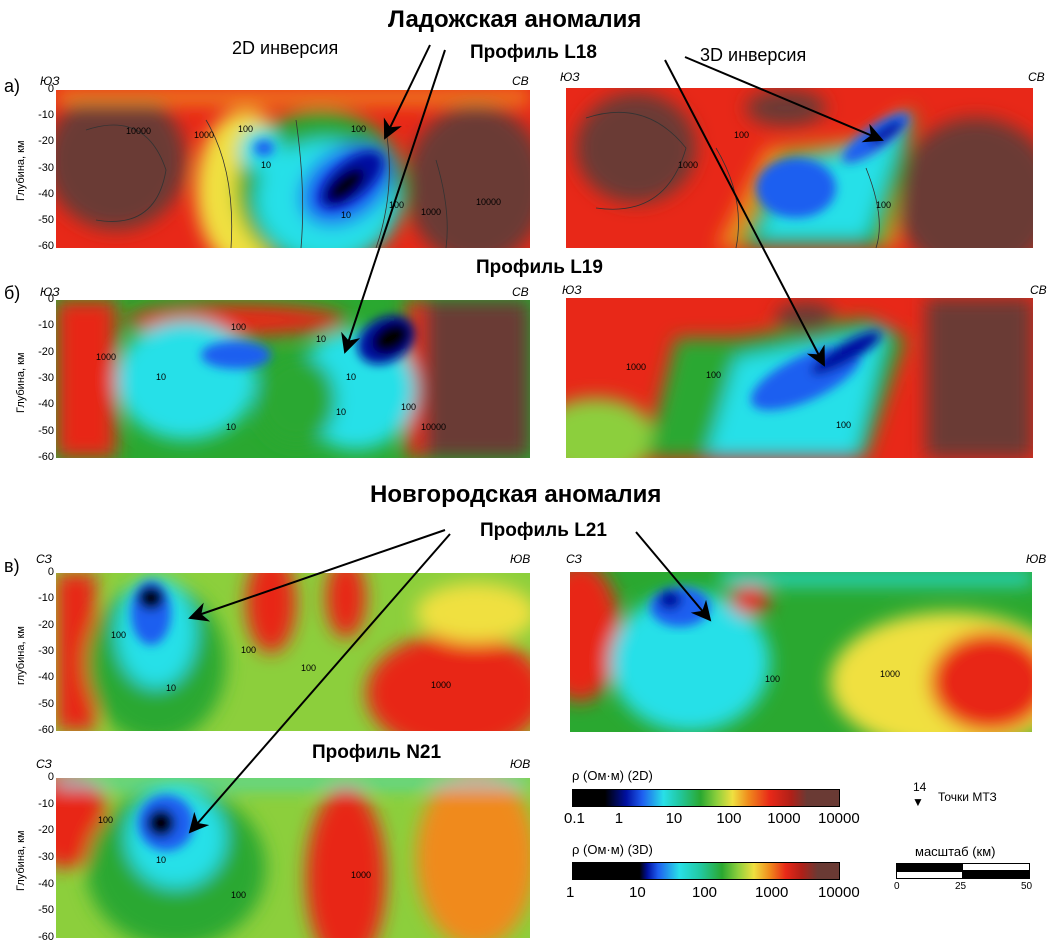 This screenshot has height=945, width=1055. What do you see at coordinates (293, 652) in the screenshot?
I see `section-l21-2d: 100 10 100 100 1000` at bounding box center [293, 652].